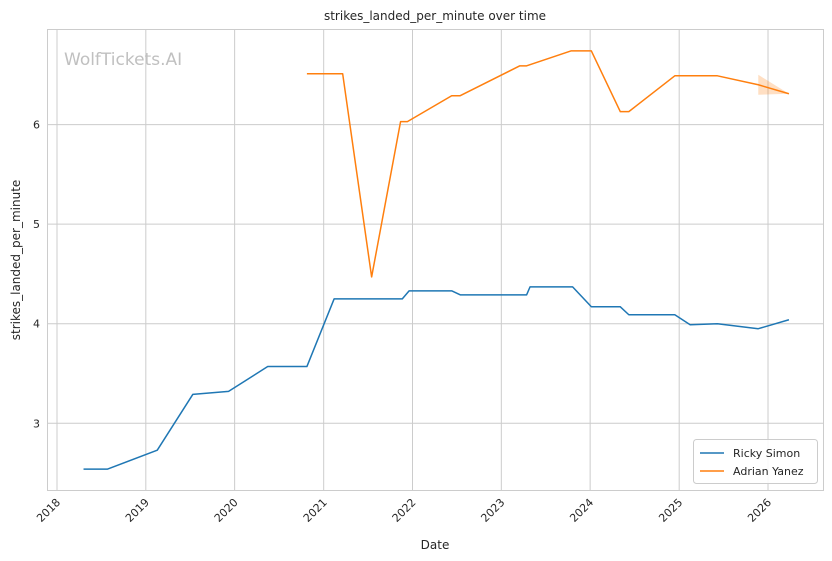 This screenshot has height=561, width=832. Describe the element at coordinates (435, 545) in the screenshot. I see `x-axis-label: Date` at that location.